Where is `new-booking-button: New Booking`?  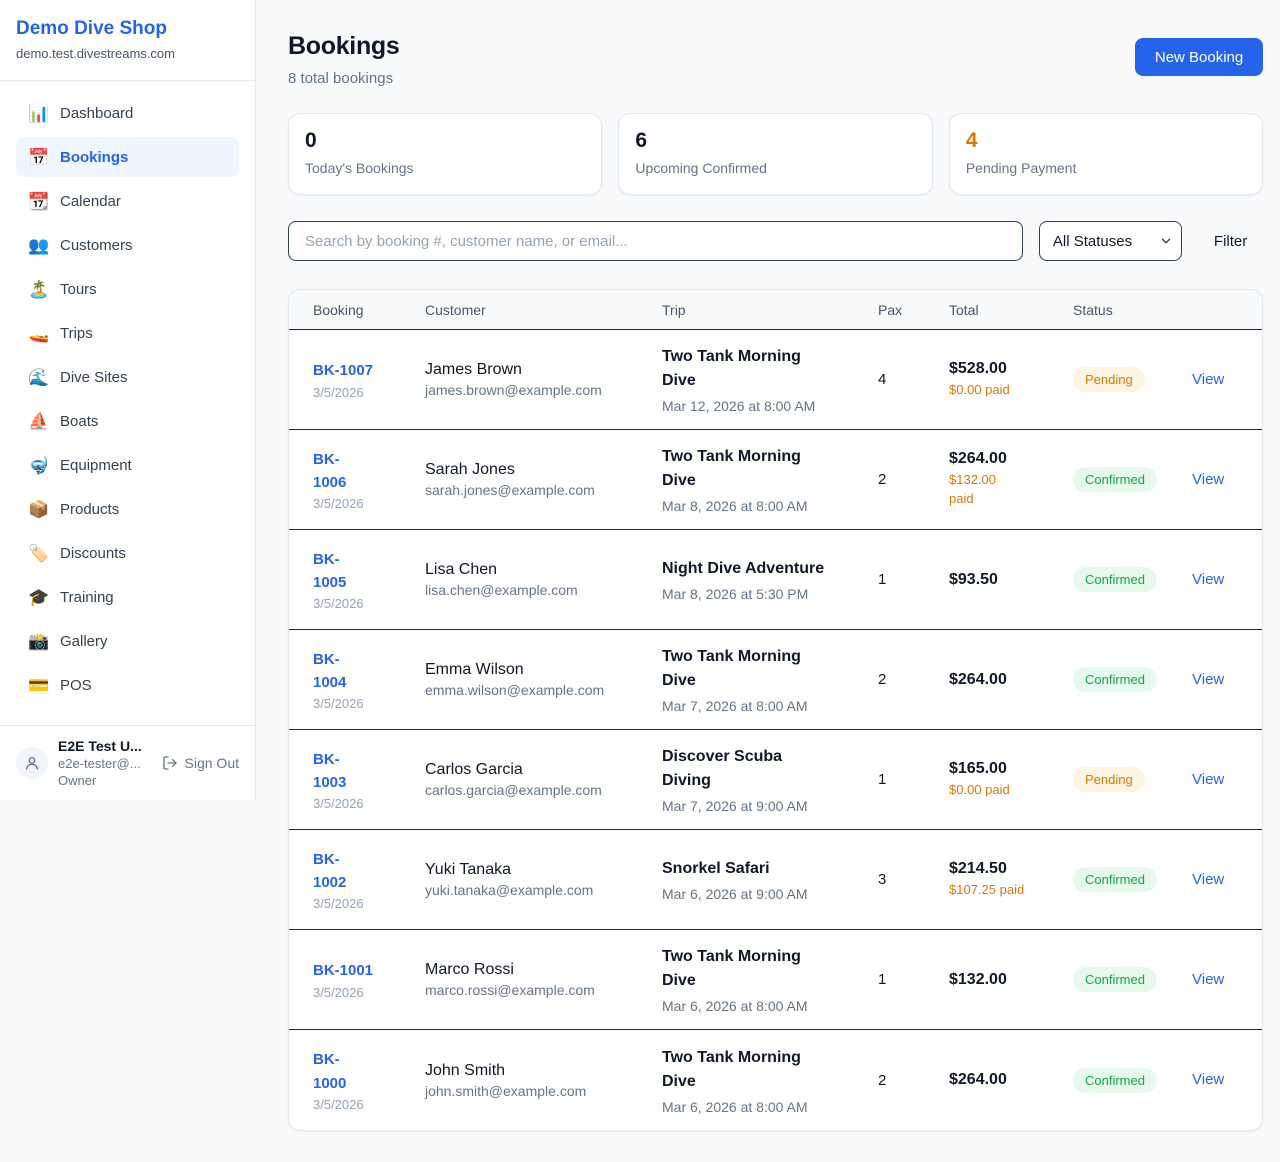
new-booking-button: New Booking is located at coordinates (1199, 57).